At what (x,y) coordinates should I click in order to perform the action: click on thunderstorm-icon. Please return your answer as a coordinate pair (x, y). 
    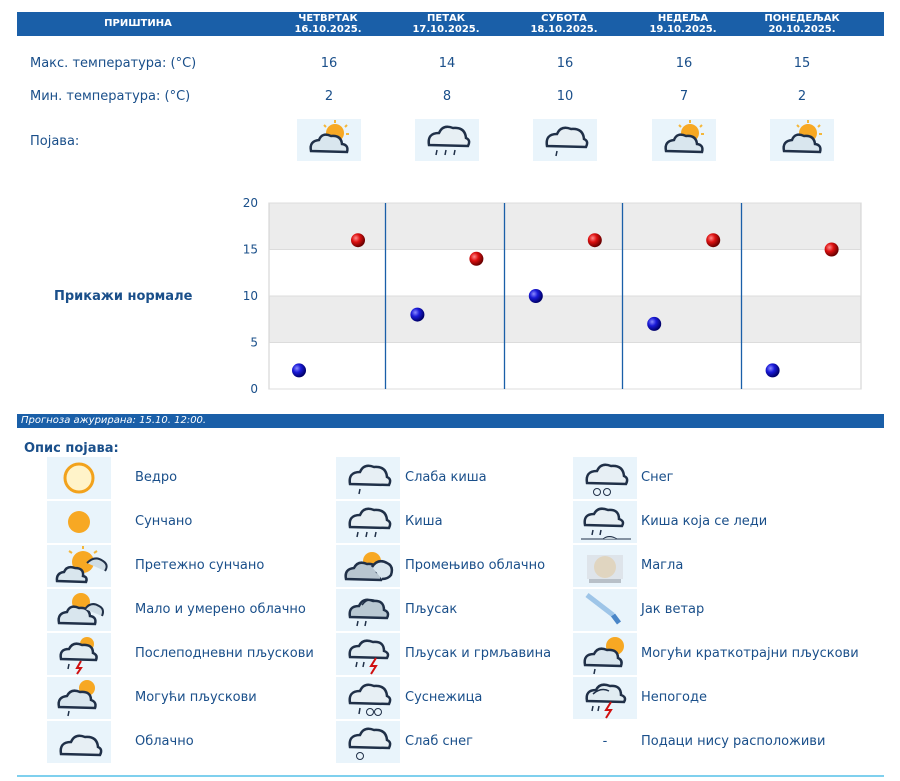
    Looking at the image, I should click on (368, 654).